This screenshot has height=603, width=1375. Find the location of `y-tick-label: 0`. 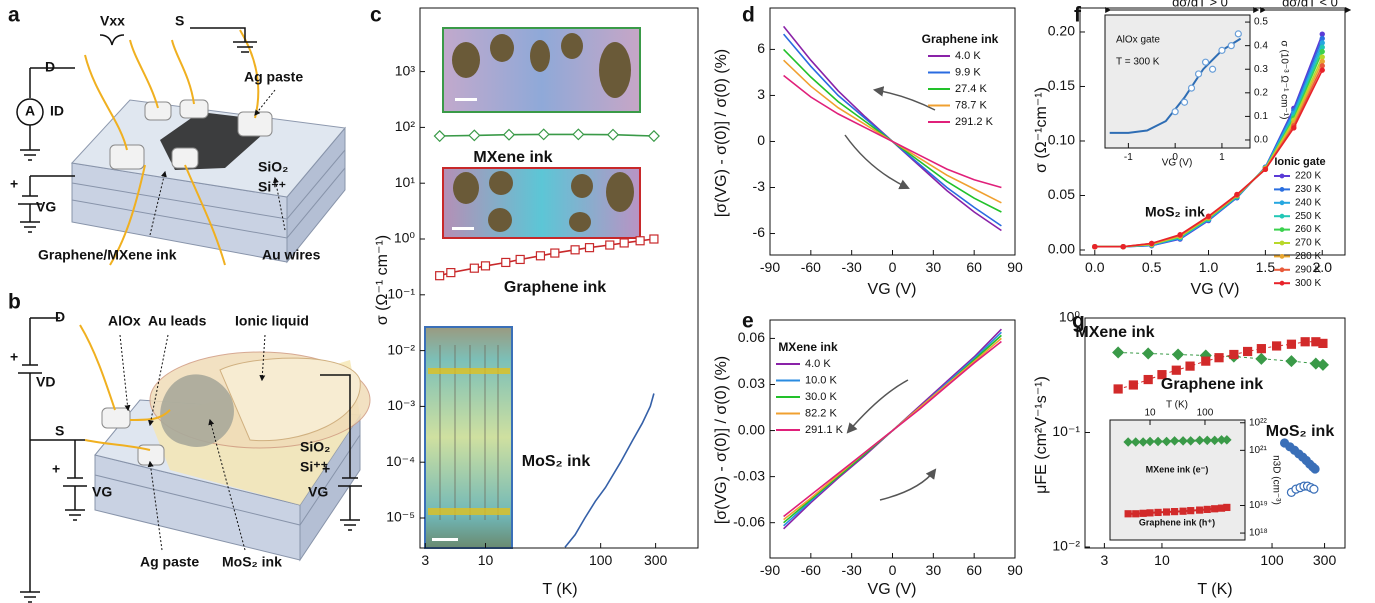

y-tick-label: 0 is located at coordinates (761, 140).